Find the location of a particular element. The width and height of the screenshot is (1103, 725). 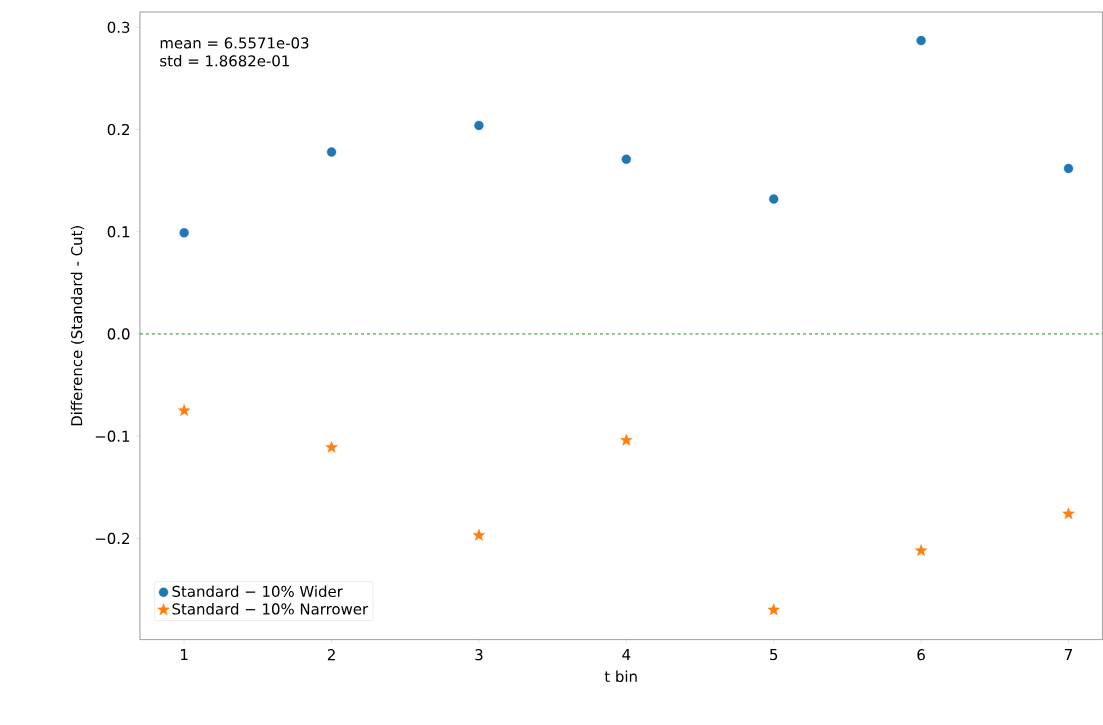

x-tick-label: 5 is located at coordinates (774, 655).